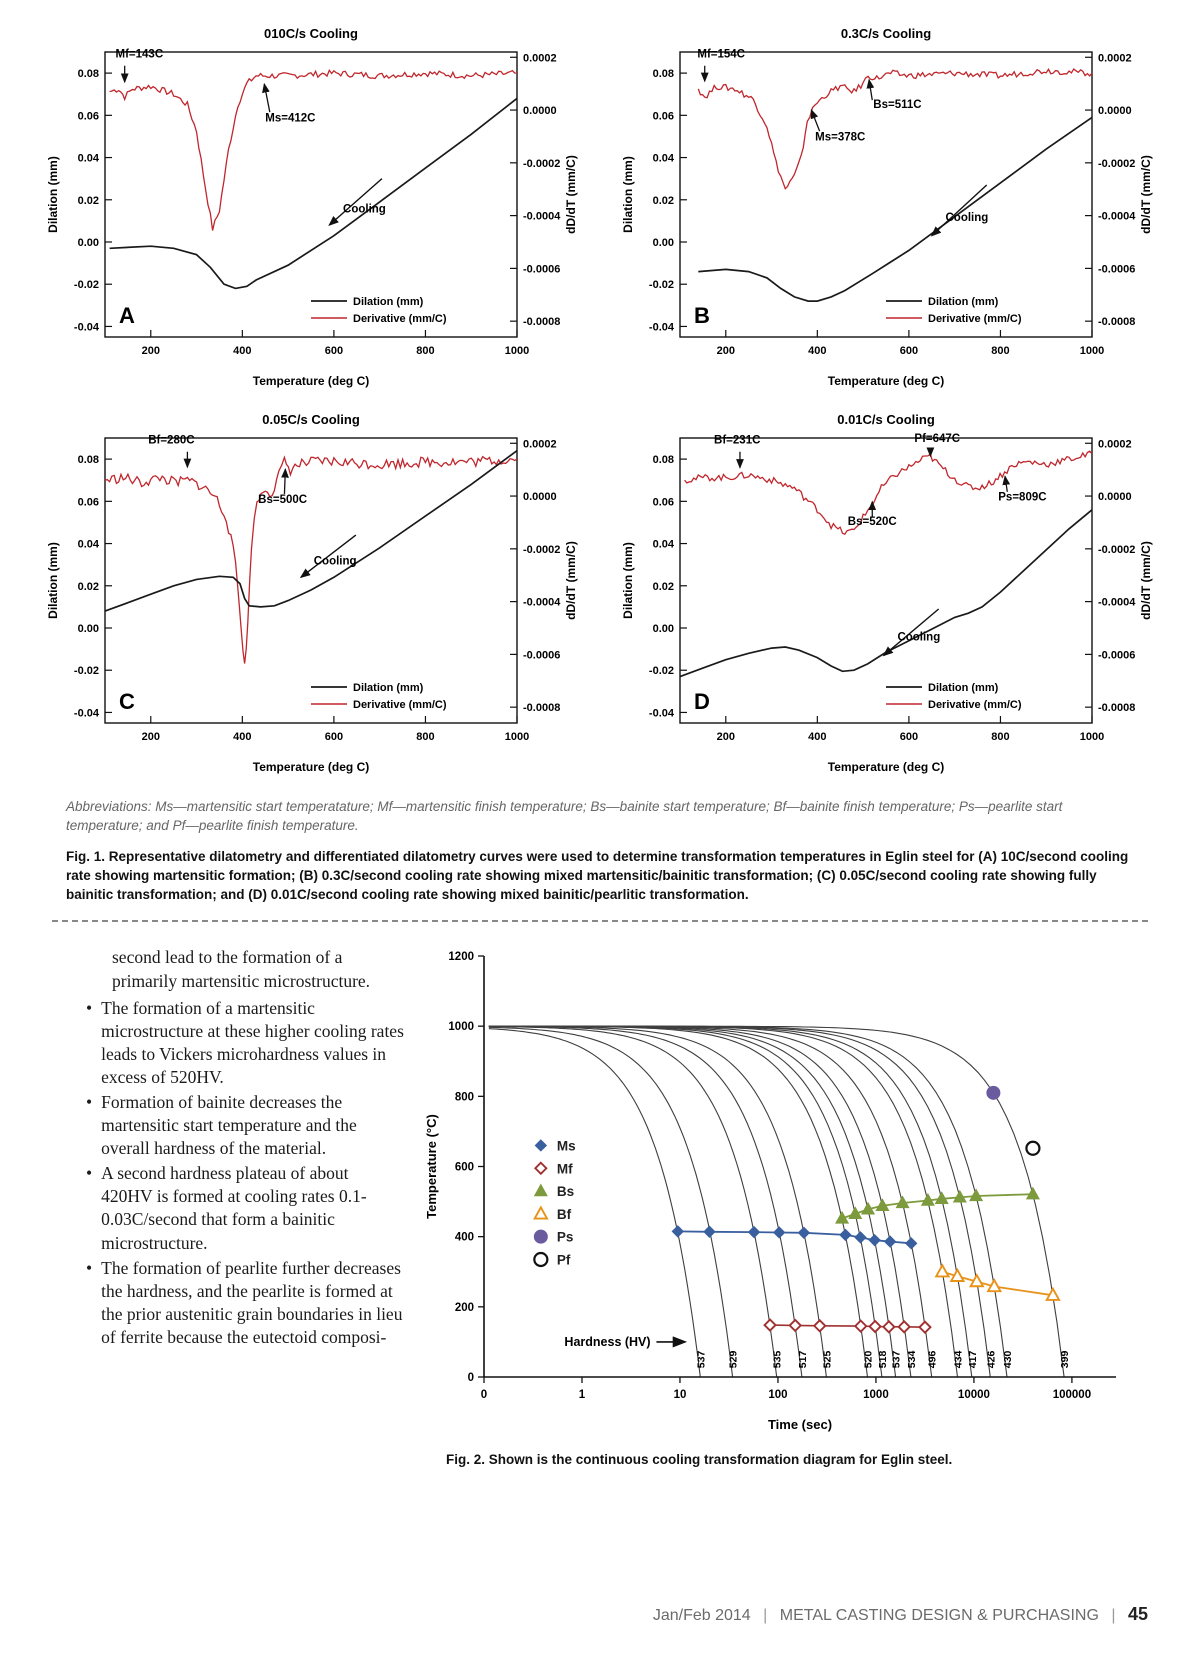 This screenshot has width=1200, height=1655. I want to click on Ps-markers, so click(993, 1093).